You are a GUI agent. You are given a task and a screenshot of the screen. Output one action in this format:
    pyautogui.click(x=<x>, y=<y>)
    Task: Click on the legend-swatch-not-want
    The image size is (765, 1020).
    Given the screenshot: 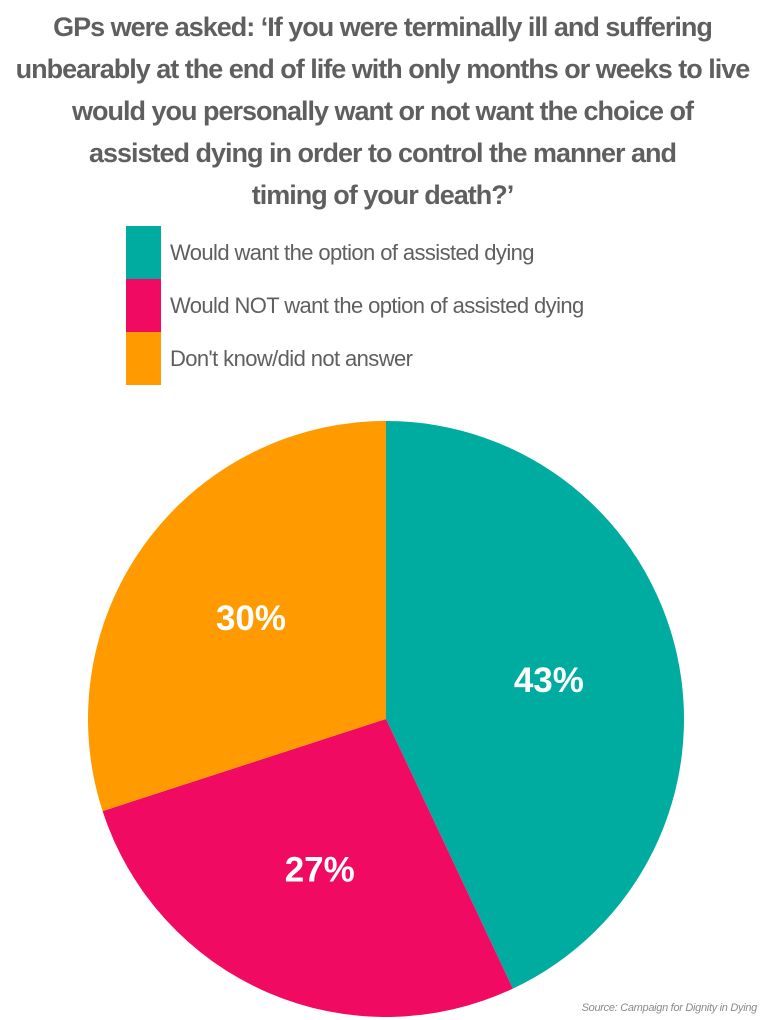 What is the action you would take?
    pyautogui.click(x=143, y=305)
    